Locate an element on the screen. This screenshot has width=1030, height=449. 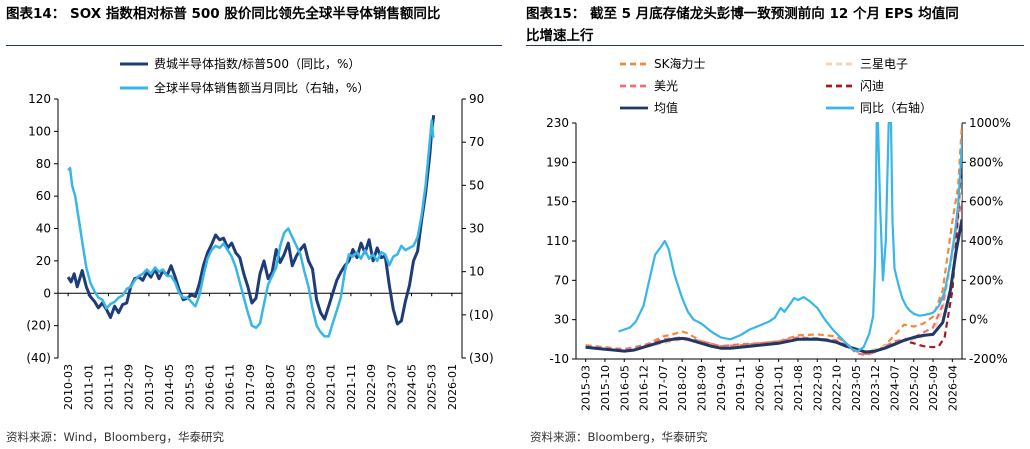
left-x-tick-label: 2015-03 is located at coordinates (189, 387).